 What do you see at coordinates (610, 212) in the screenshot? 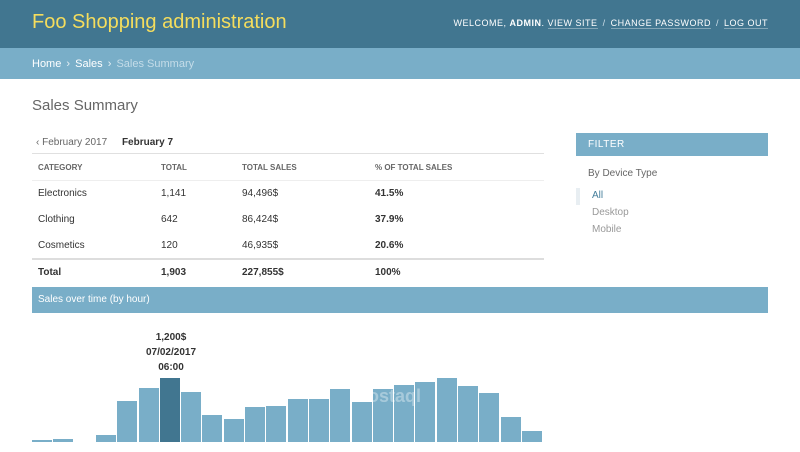
I see `filter-option-desktop: Desktop` at bounding box center [610, 212].